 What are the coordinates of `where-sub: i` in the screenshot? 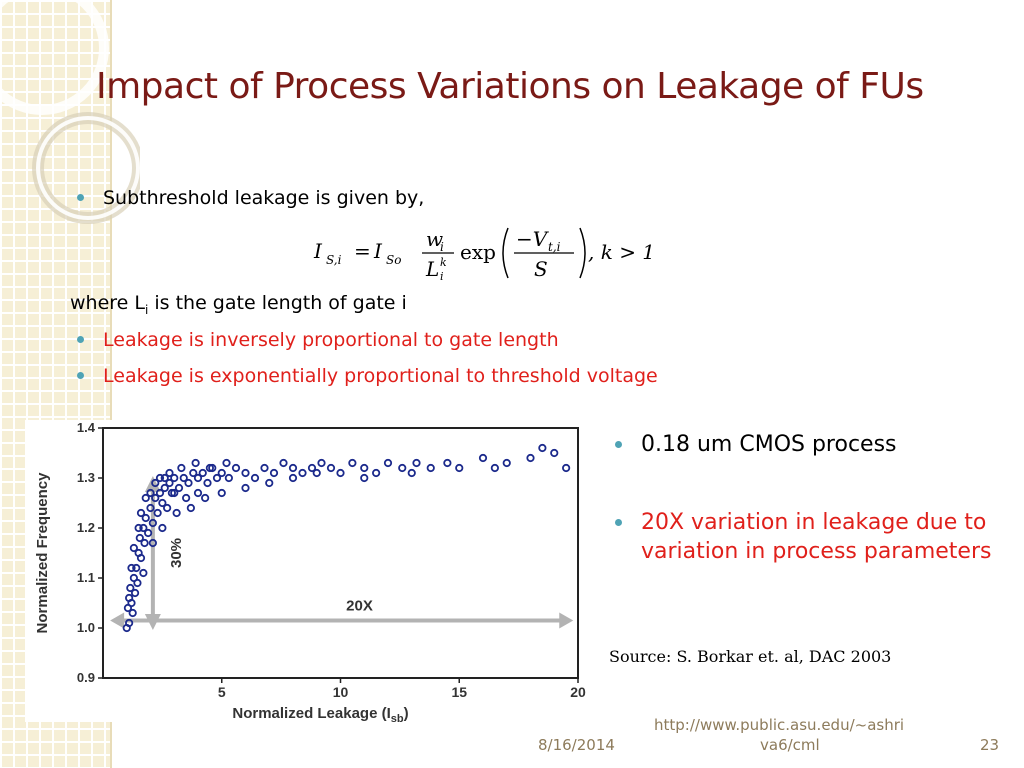 It's located at (146, 309).